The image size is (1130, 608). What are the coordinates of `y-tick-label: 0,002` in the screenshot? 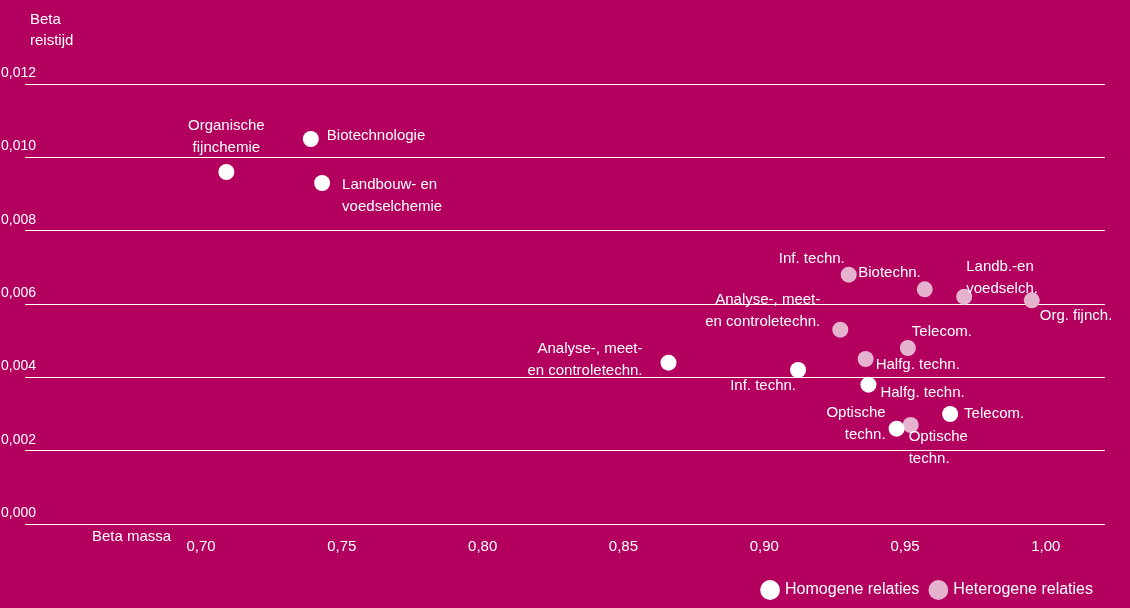 It's located at (19, 438).